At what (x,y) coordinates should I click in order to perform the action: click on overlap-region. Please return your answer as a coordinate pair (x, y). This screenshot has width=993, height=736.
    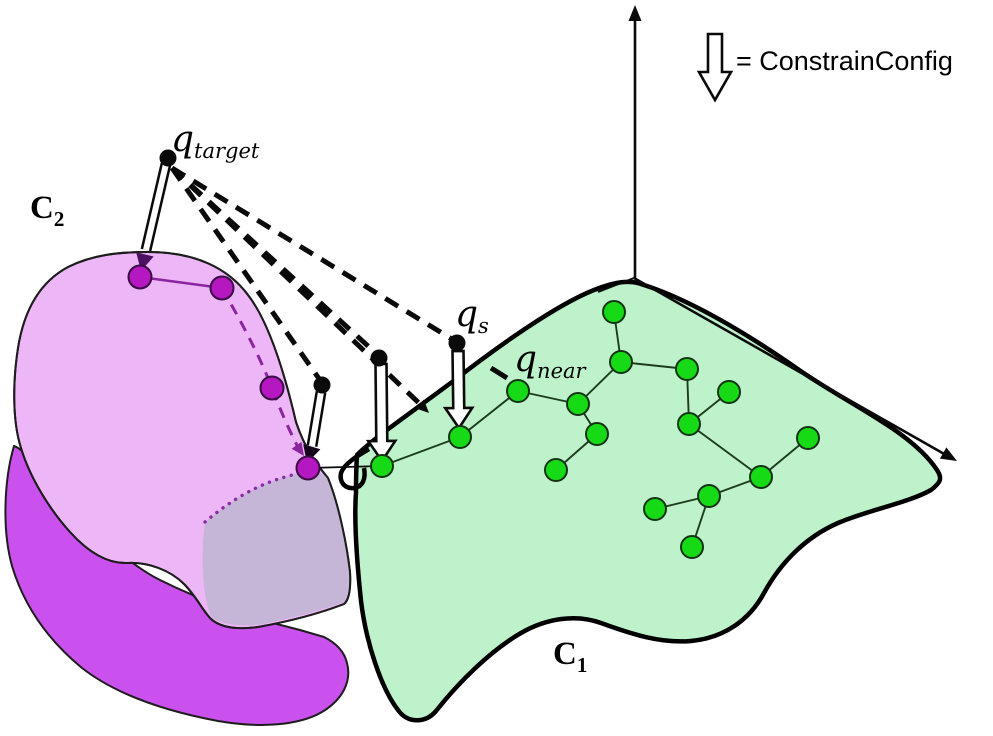
    Looking at the image, I should click on (276, 547).